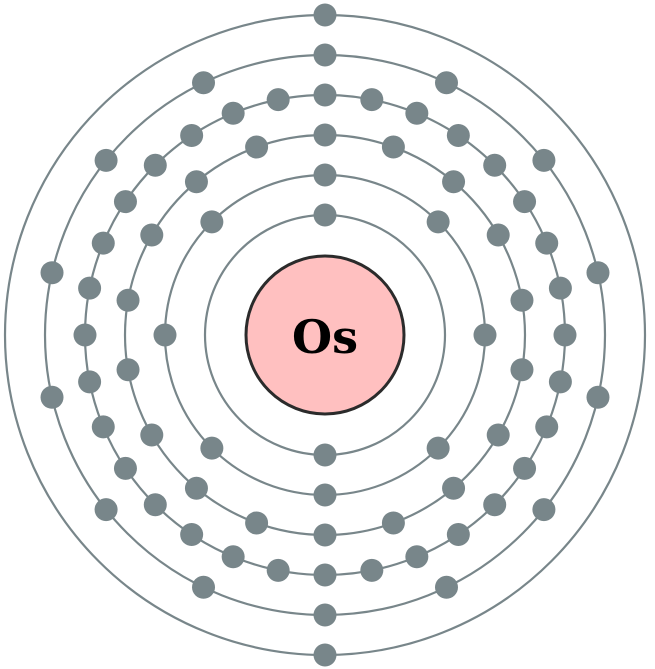  I want to click on element-symbol: Os, so click(325, 337).